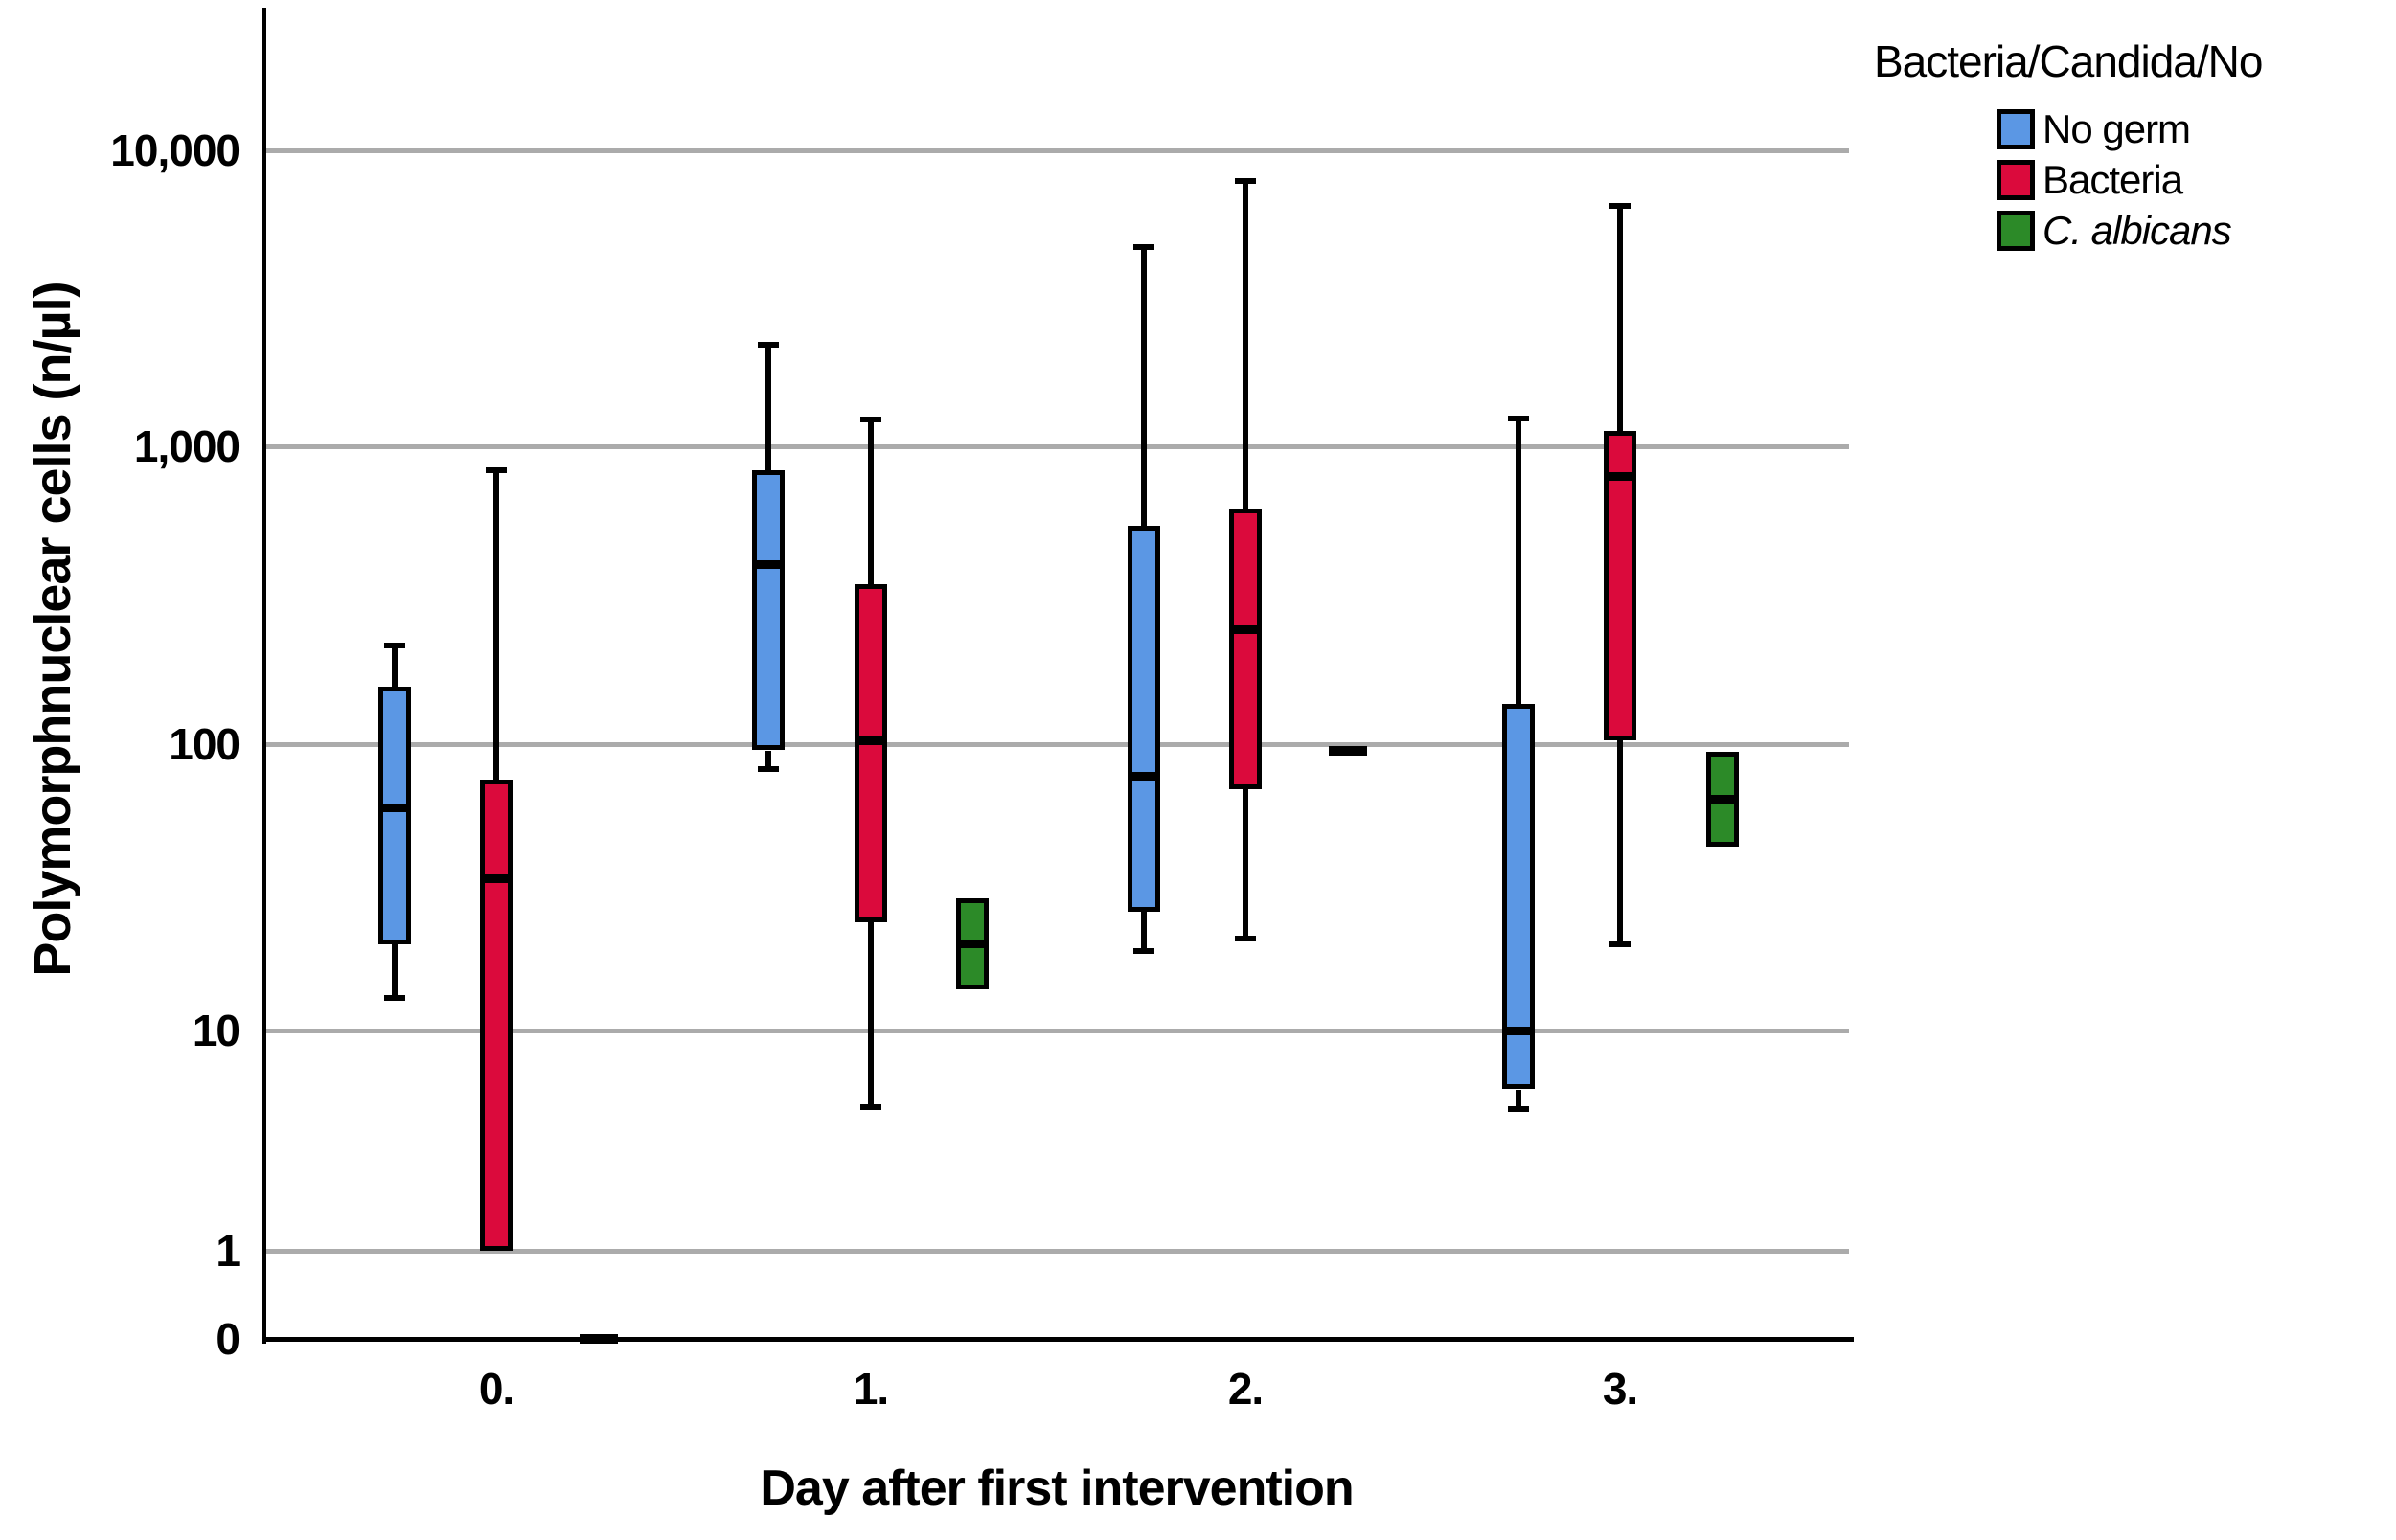 The height and width of the screenshot is (1540, 2396). What do you see at coordinates (768, 610) in the screenshot?
I see `box-no-germ-day1` at bounding box center [768, 610].